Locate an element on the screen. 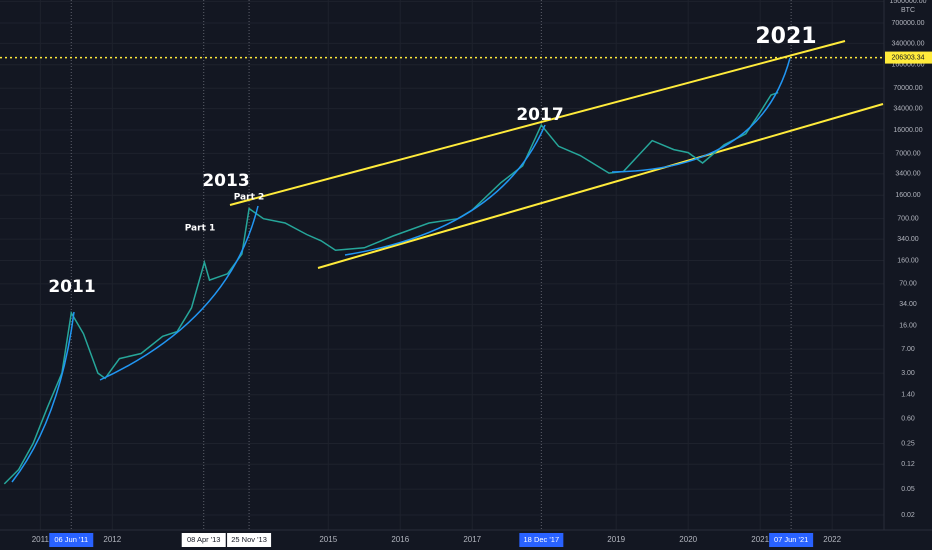  y-tick-label: 3400.00 is located at coordinates (907, 174).